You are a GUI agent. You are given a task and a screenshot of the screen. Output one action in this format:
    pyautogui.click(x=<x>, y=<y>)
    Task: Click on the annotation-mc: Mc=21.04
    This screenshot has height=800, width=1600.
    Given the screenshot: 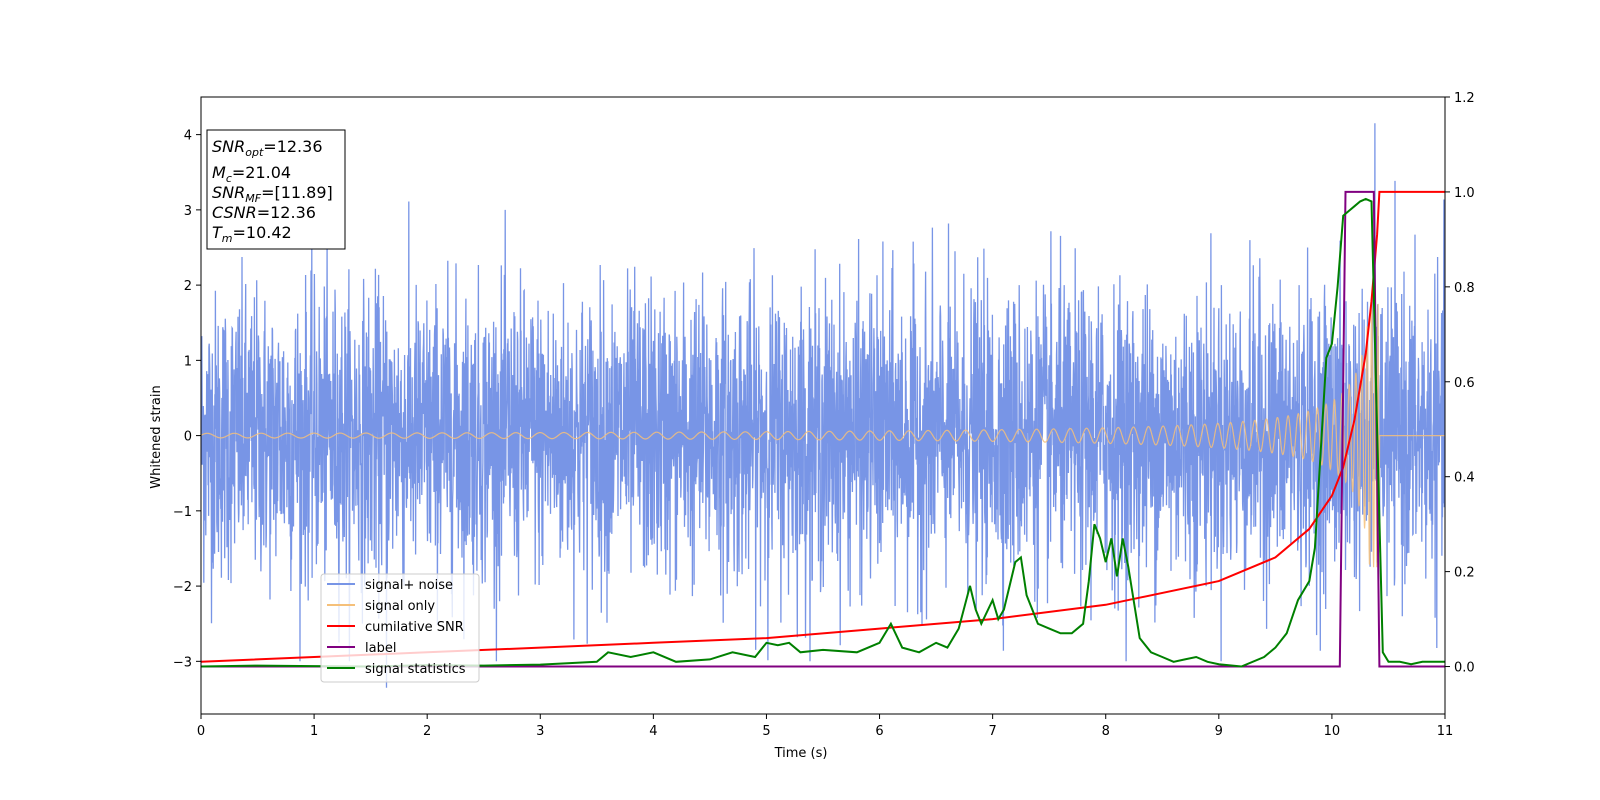 What is the action you would take?
    pyautogui.click(x=251, y=174)
    